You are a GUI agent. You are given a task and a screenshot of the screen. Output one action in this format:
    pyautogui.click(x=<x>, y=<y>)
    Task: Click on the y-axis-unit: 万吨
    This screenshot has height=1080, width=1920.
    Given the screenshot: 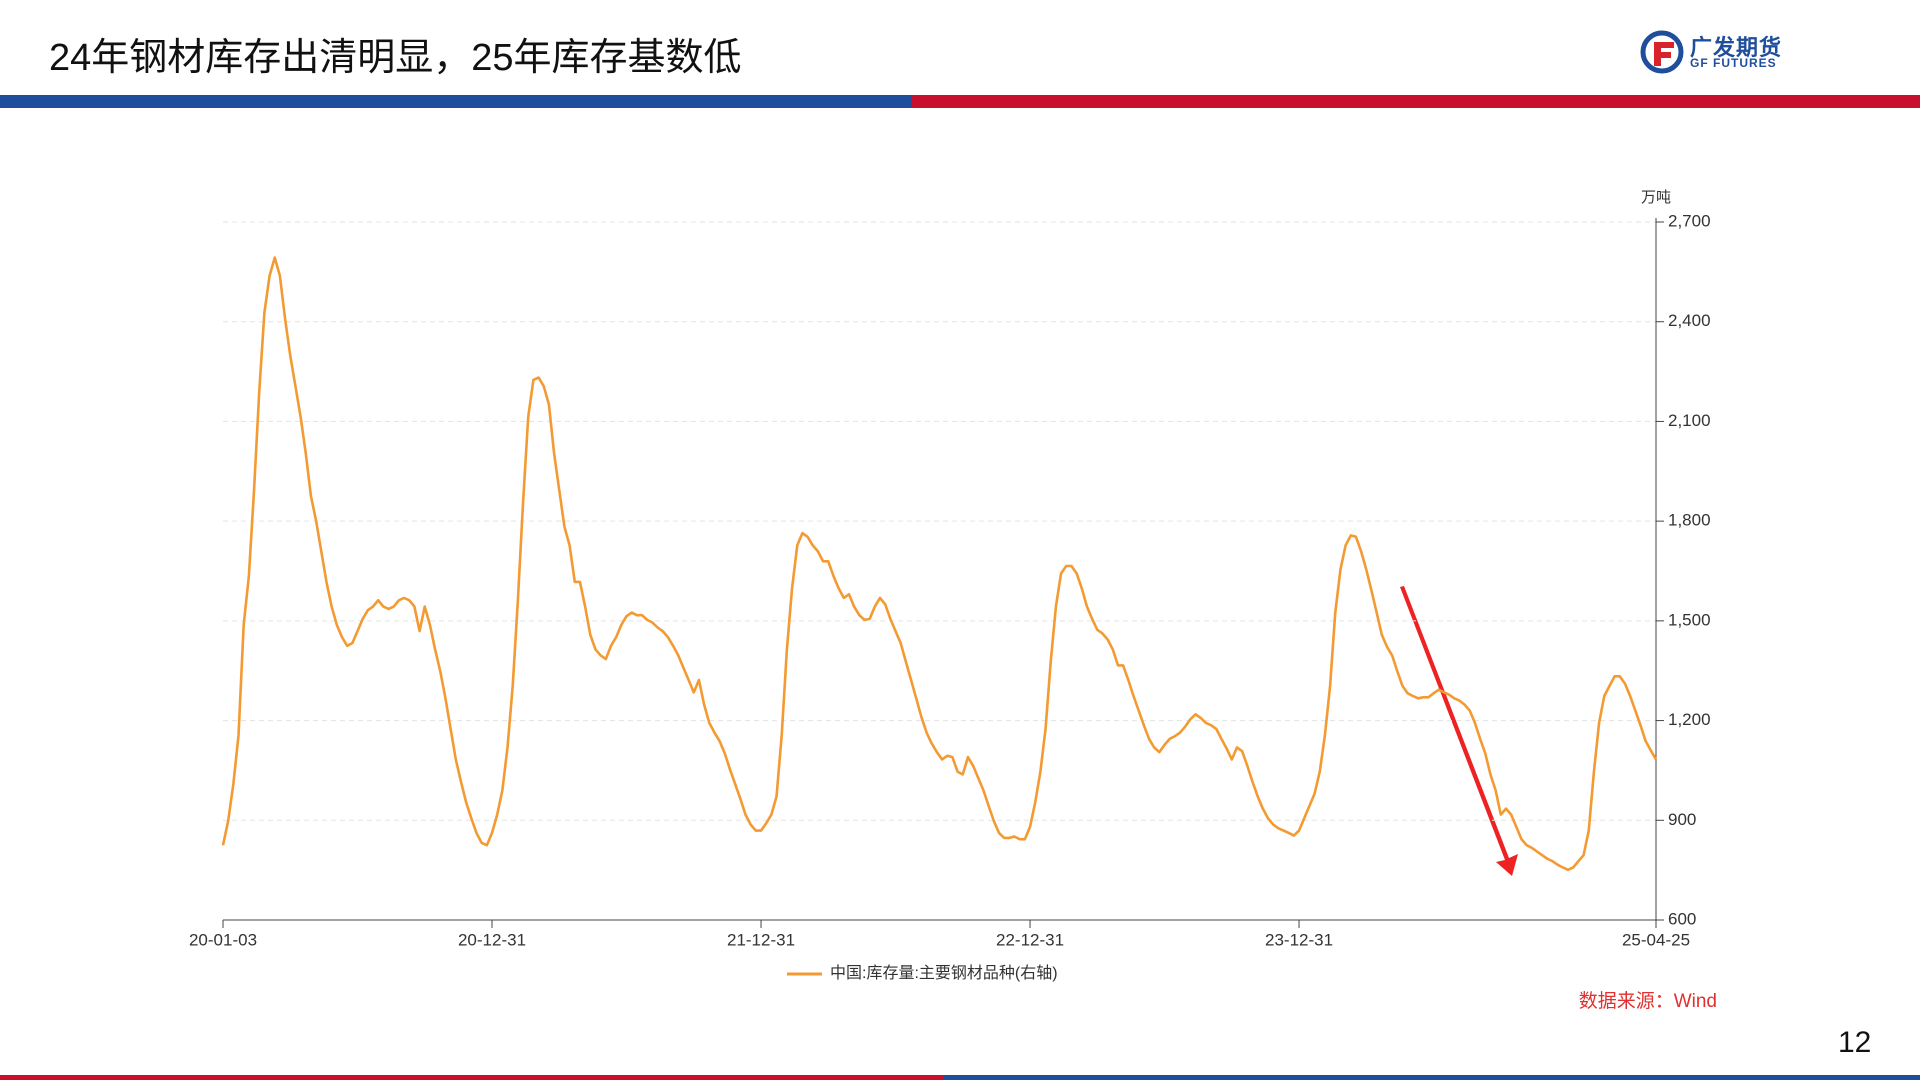 What is the action you would take?
    pyautogui.click(x=1656, y=197)
    